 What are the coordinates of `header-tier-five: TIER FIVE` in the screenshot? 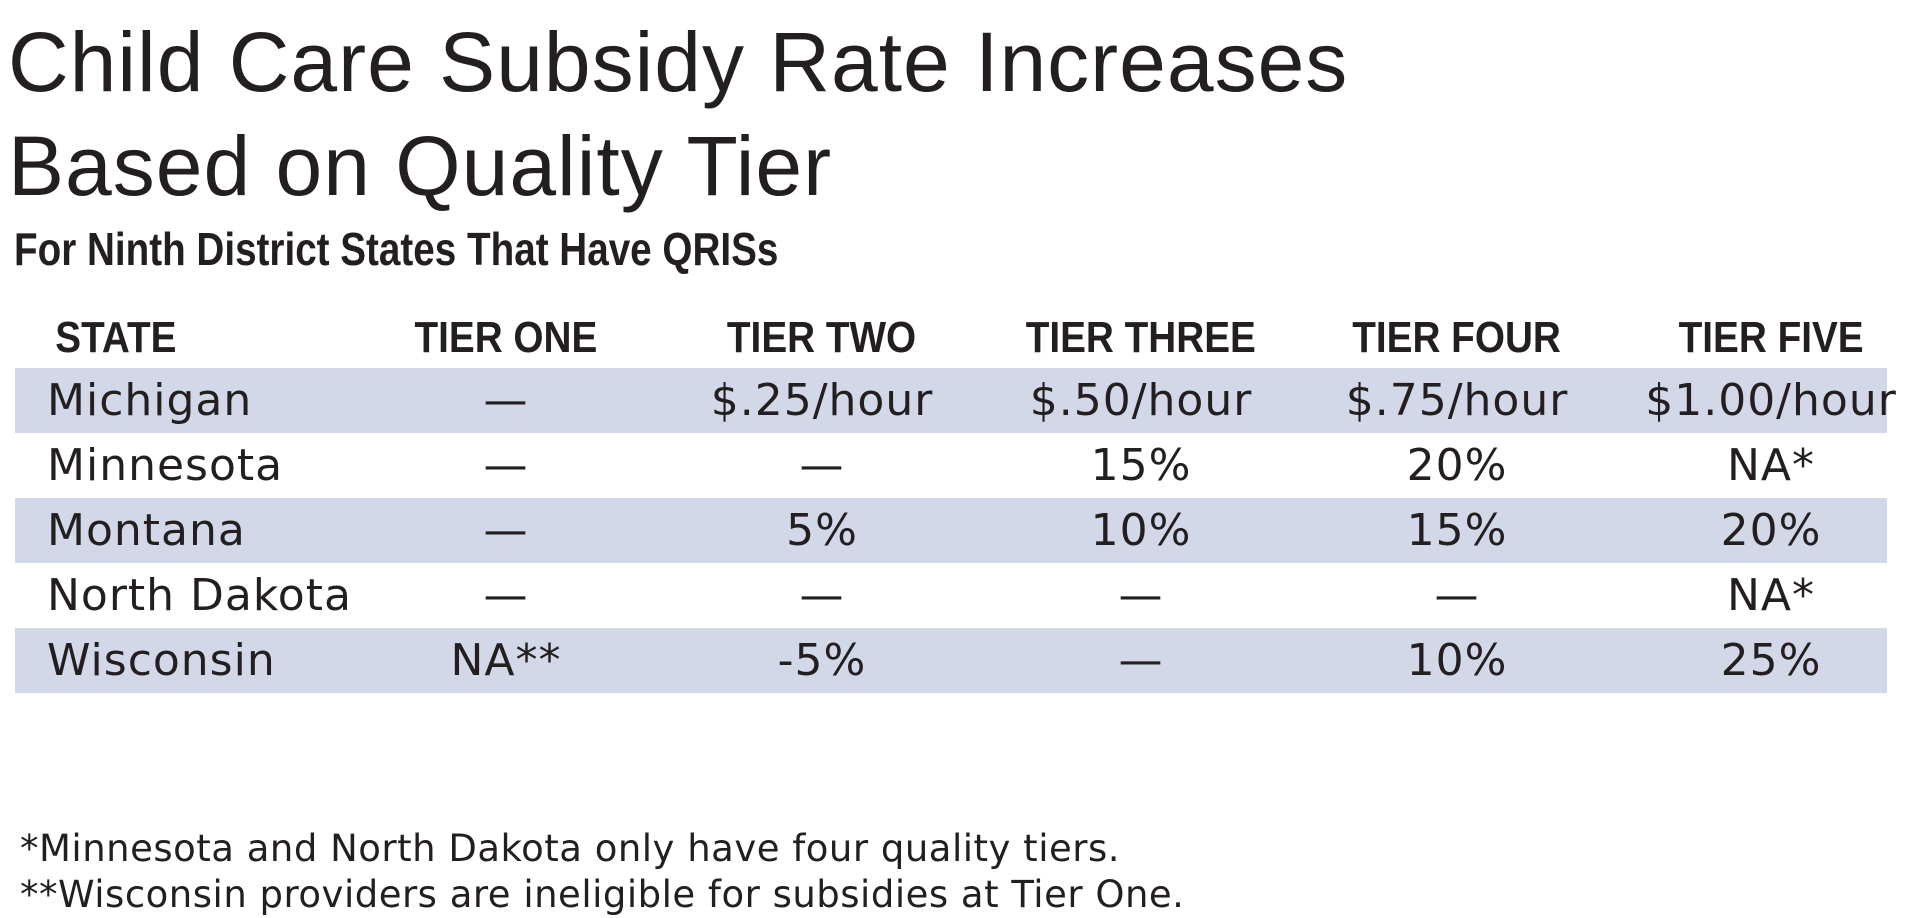 It's located at (1771, 337).